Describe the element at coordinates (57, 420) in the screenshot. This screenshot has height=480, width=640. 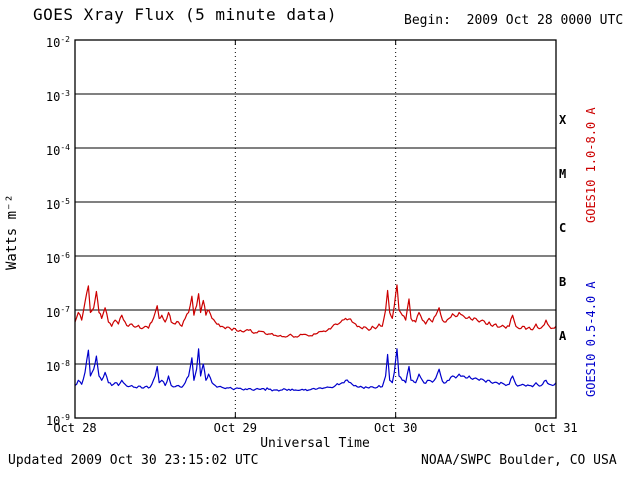
I see `y-tick-label-1e-9: 10-9` at that location.